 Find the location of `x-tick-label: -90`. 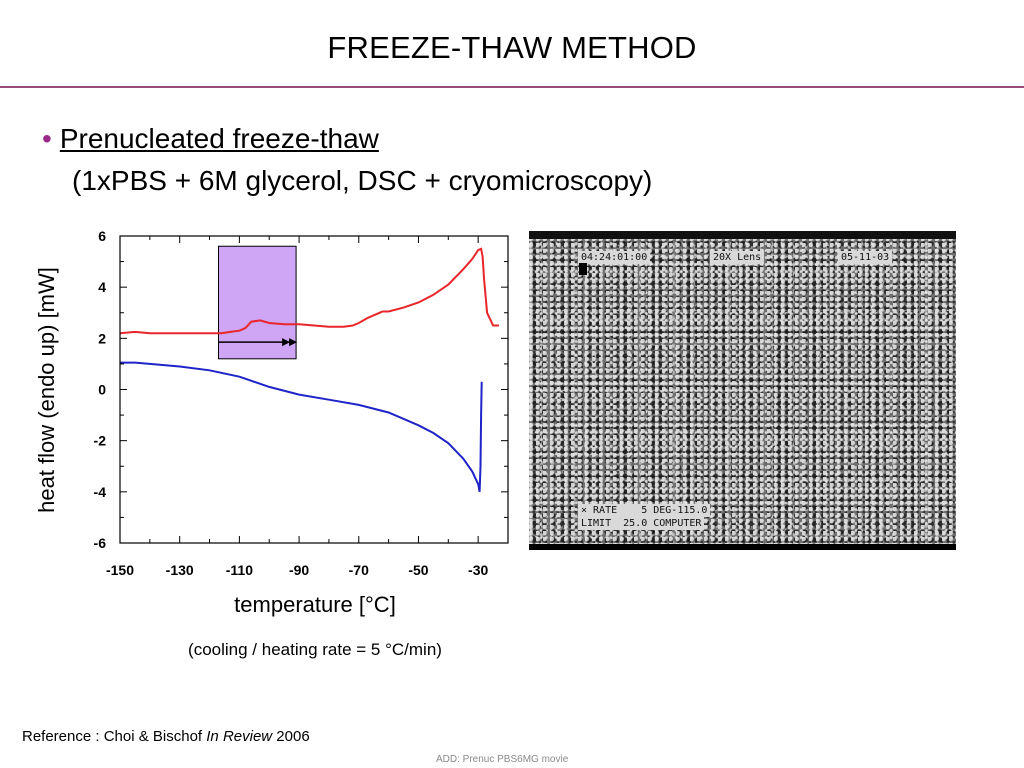

x-tick-label: -90 is located at coordinates (299, 570).